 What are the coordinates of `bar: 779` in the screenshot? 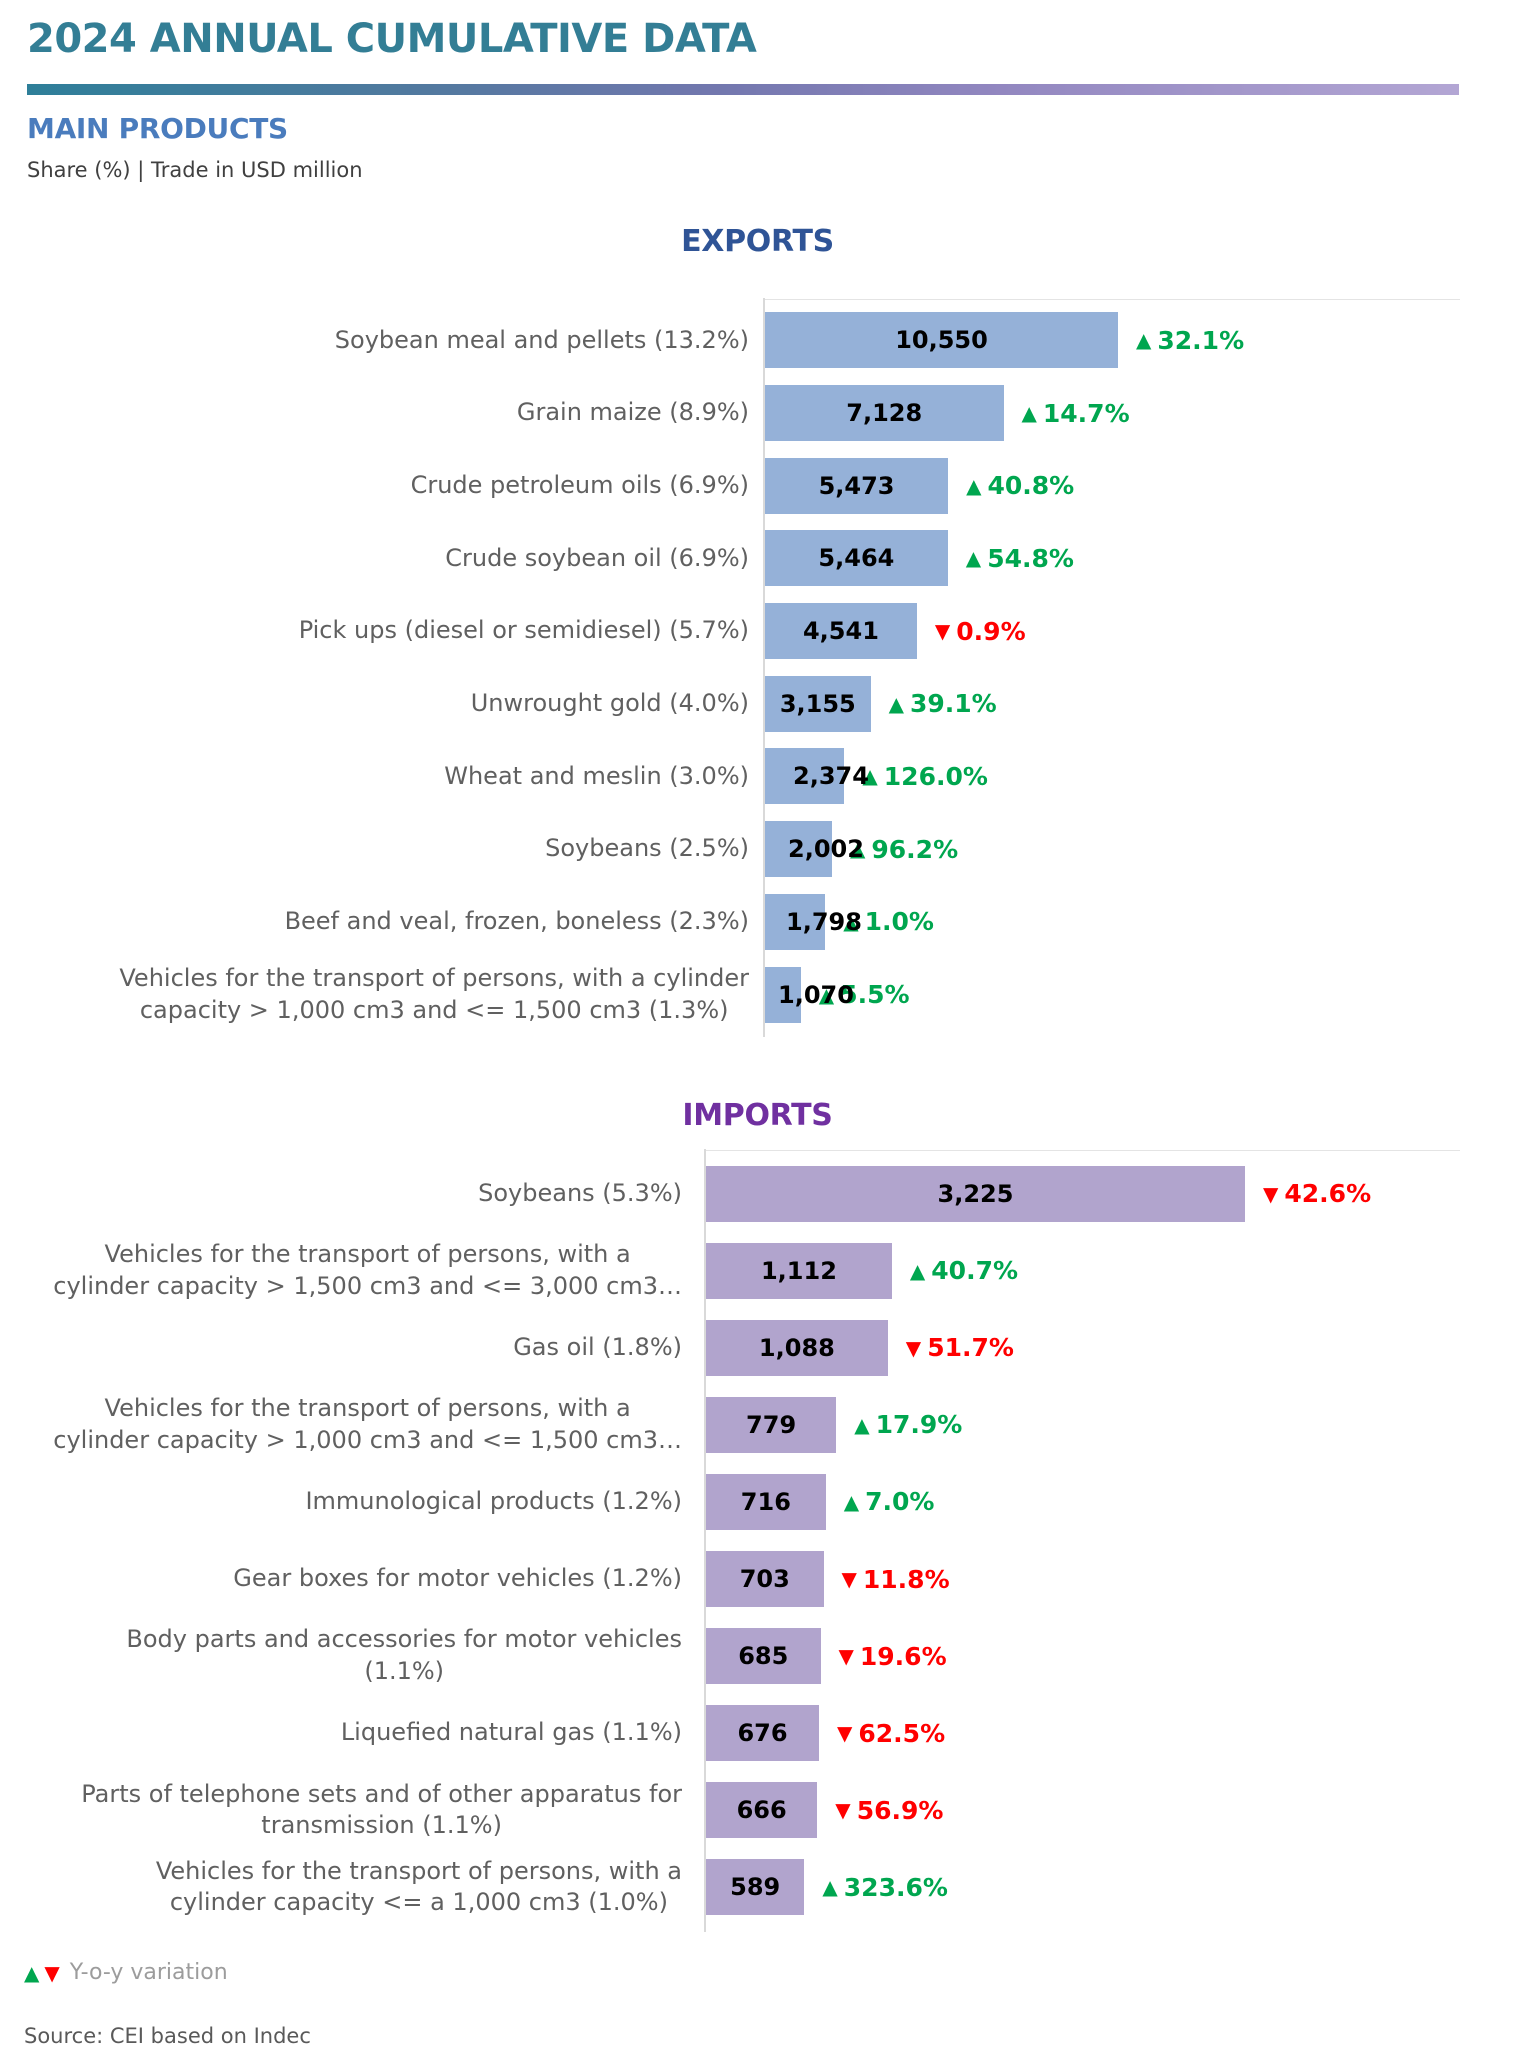 It's located at (771, 1424).